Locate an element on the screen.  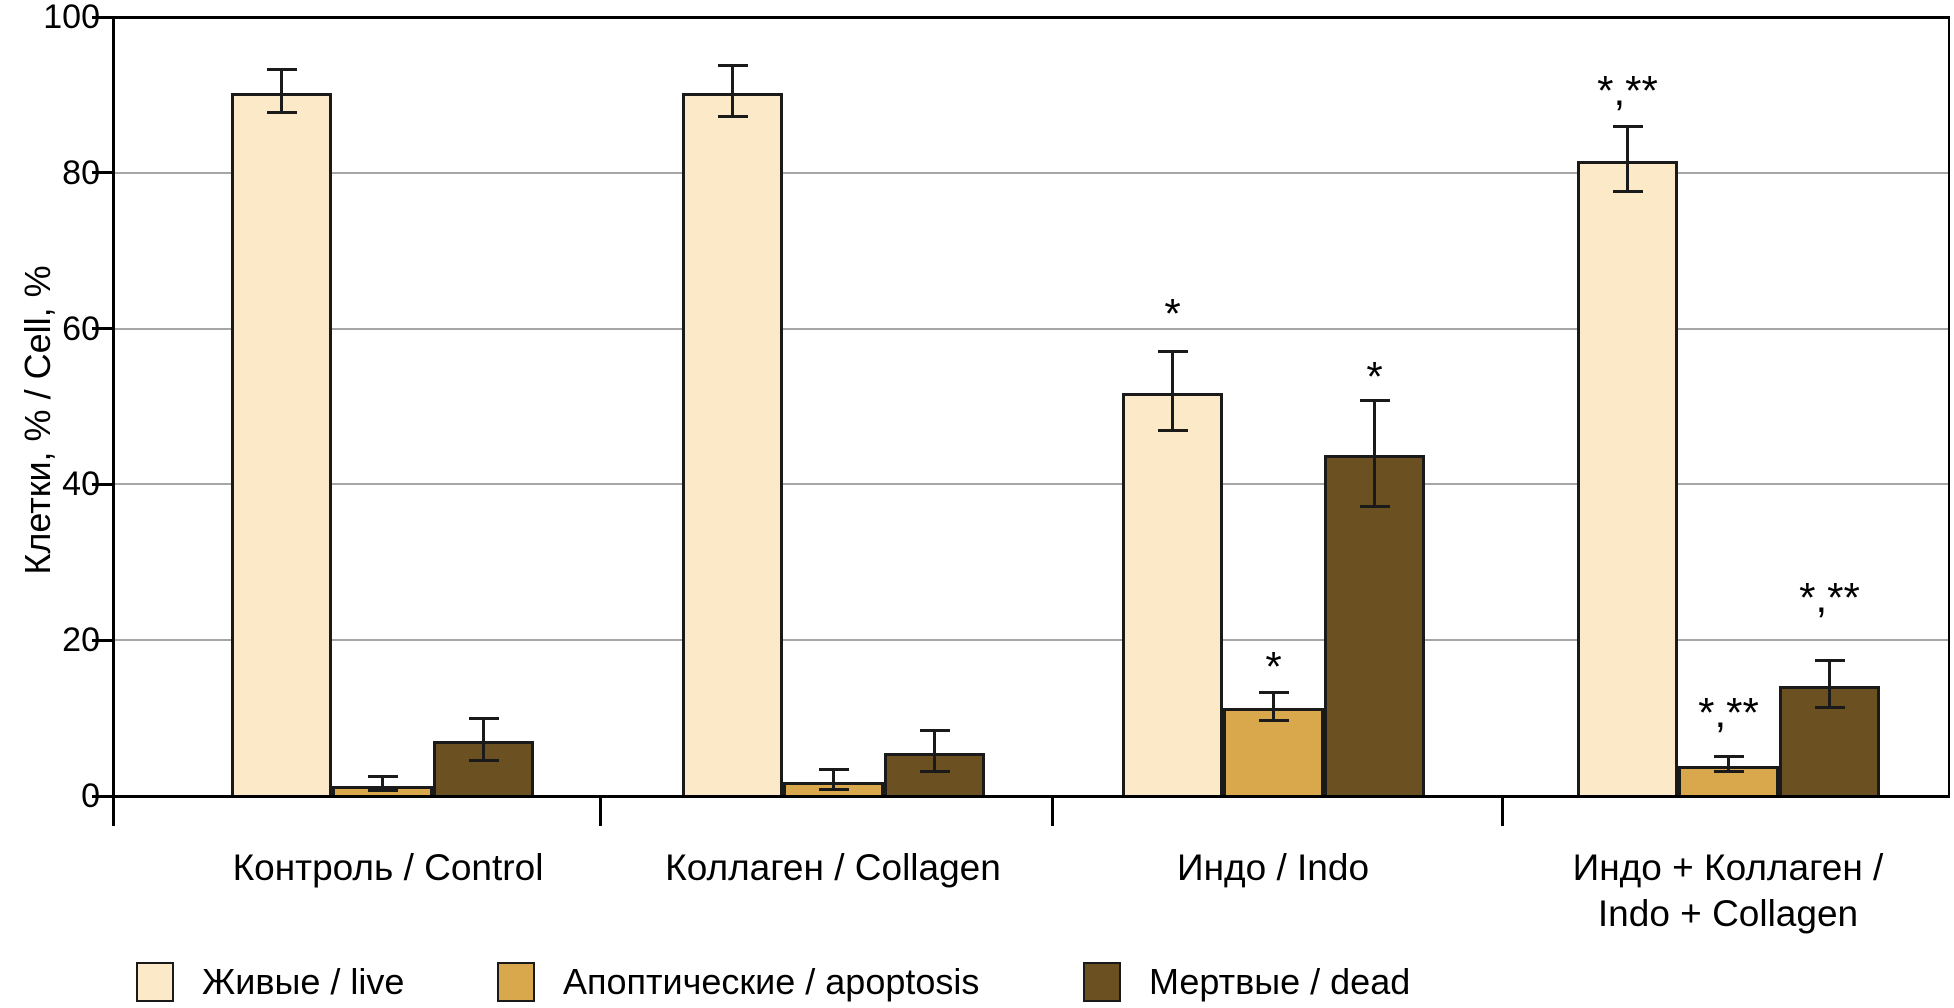
legend-label-1: Живые / live is located at coordinates (303, 981).